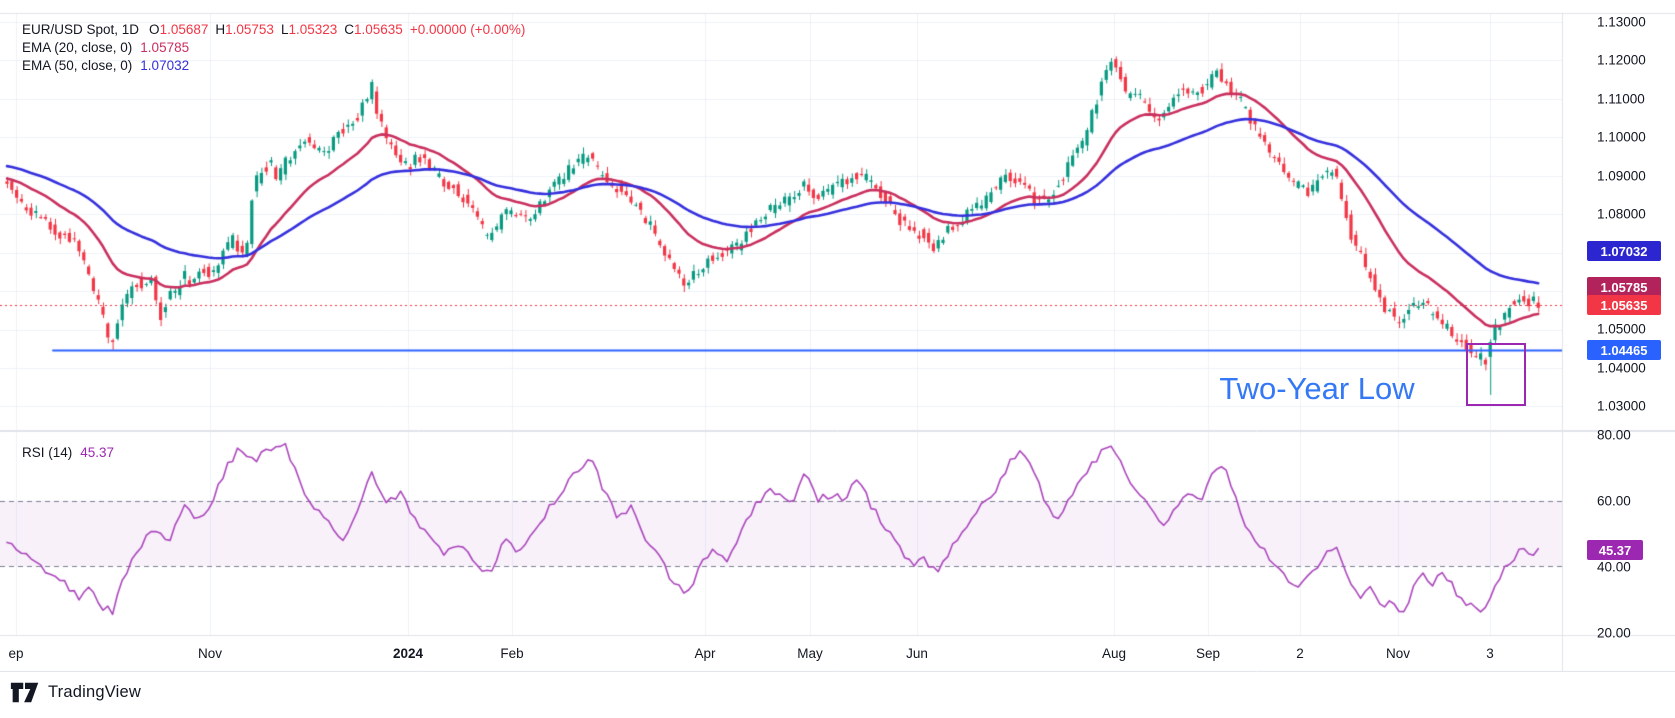  Describe the element at coordinates (16, 653) in the screenshot. I see `time-axis-label: ep` at that location.